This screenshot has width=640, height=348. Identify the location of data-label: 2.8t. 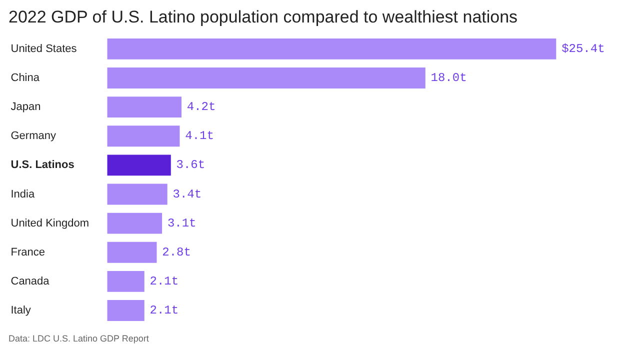
(176, 252).